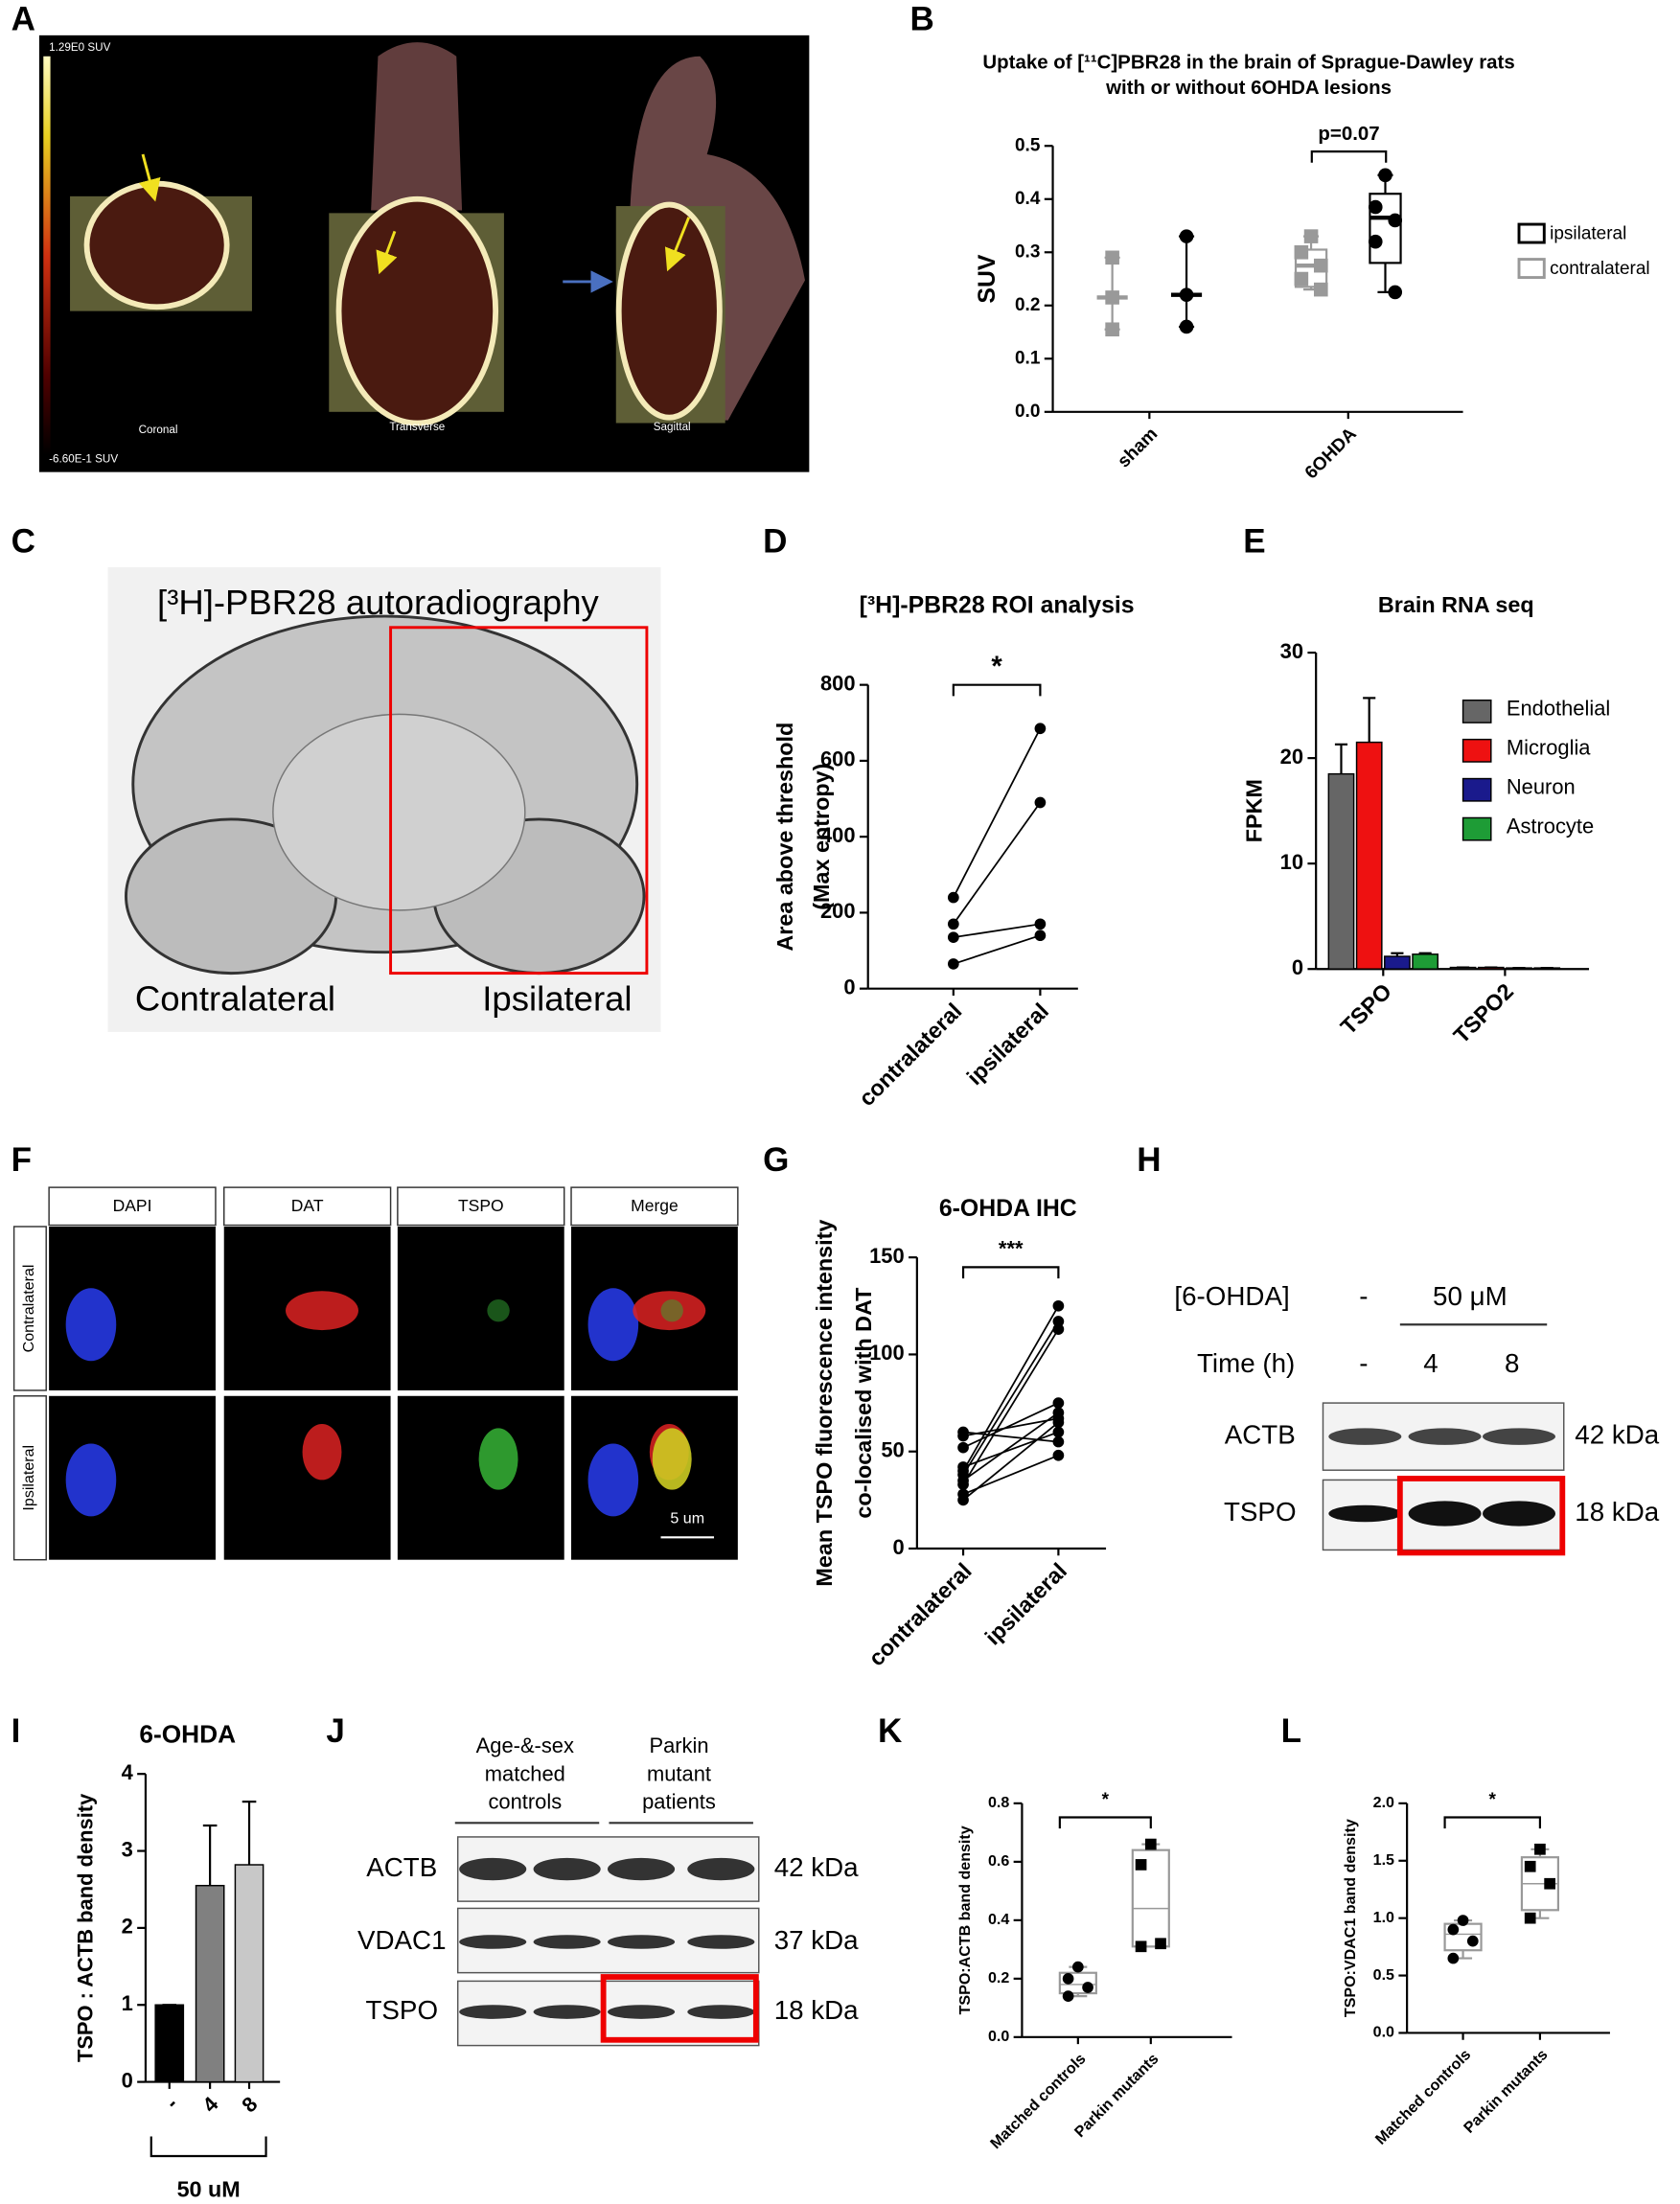 Image resolution: width=1680 pixels, height=2204 pixels. I want to click on view-label: Coronal, so click(158, 430).